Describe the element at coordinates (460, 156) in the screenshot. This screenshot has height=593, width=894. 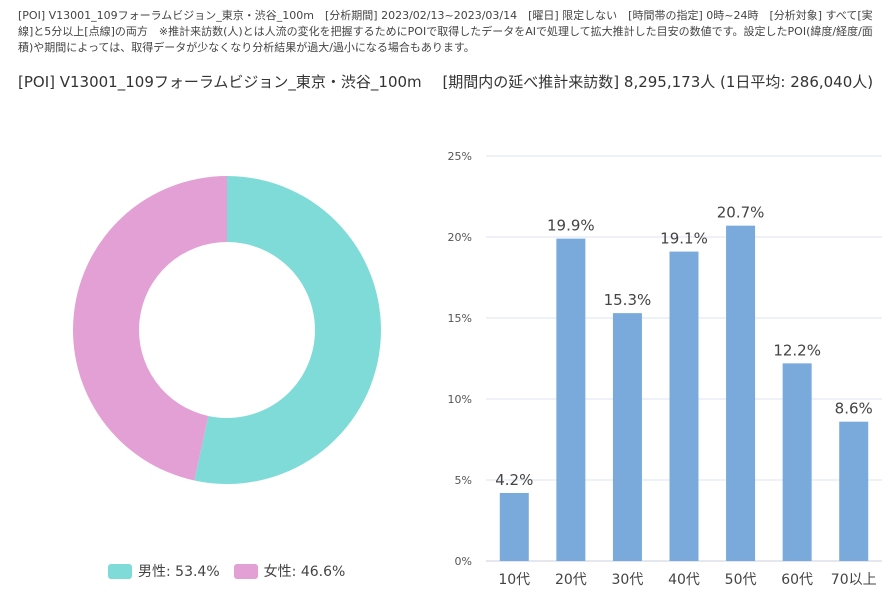
I see `y-tick-label: 25%` at that location.